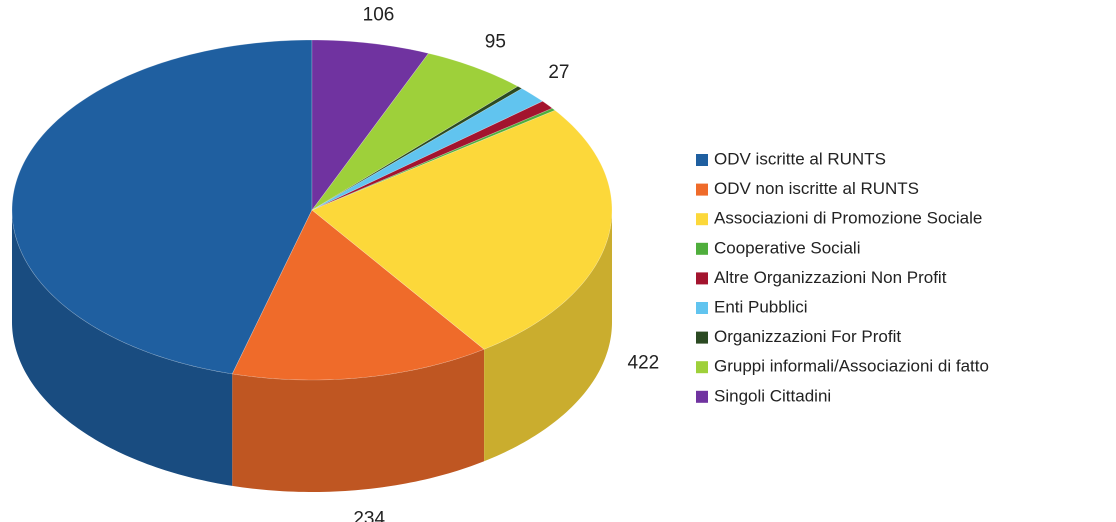  What do you see at coordinates (761, 306) in the screenshot?
I see `legend-label: Enti Pubblici` at bounding box center [761, 306].